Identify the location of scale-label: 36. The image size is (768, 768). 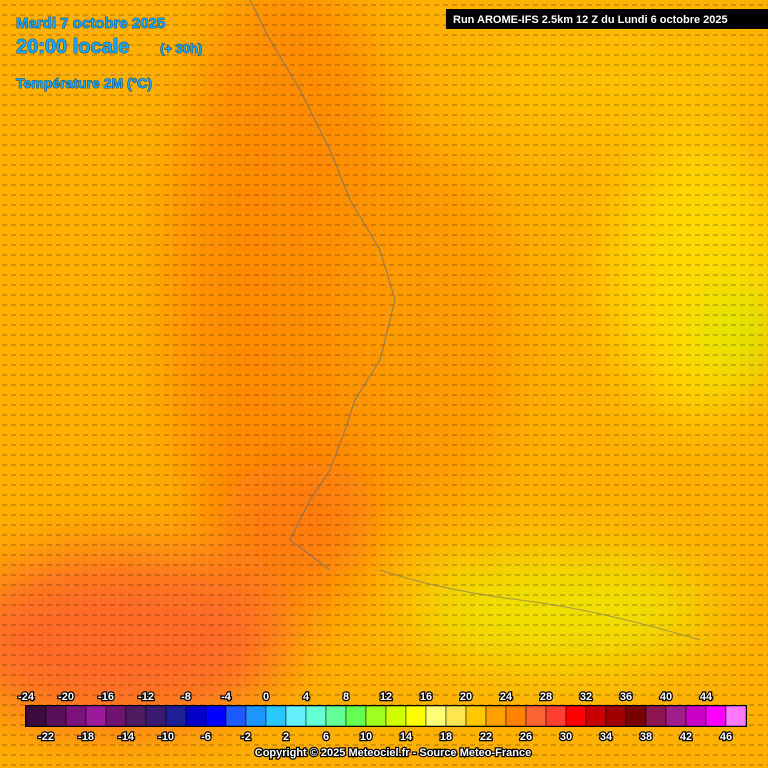
(626, 697).